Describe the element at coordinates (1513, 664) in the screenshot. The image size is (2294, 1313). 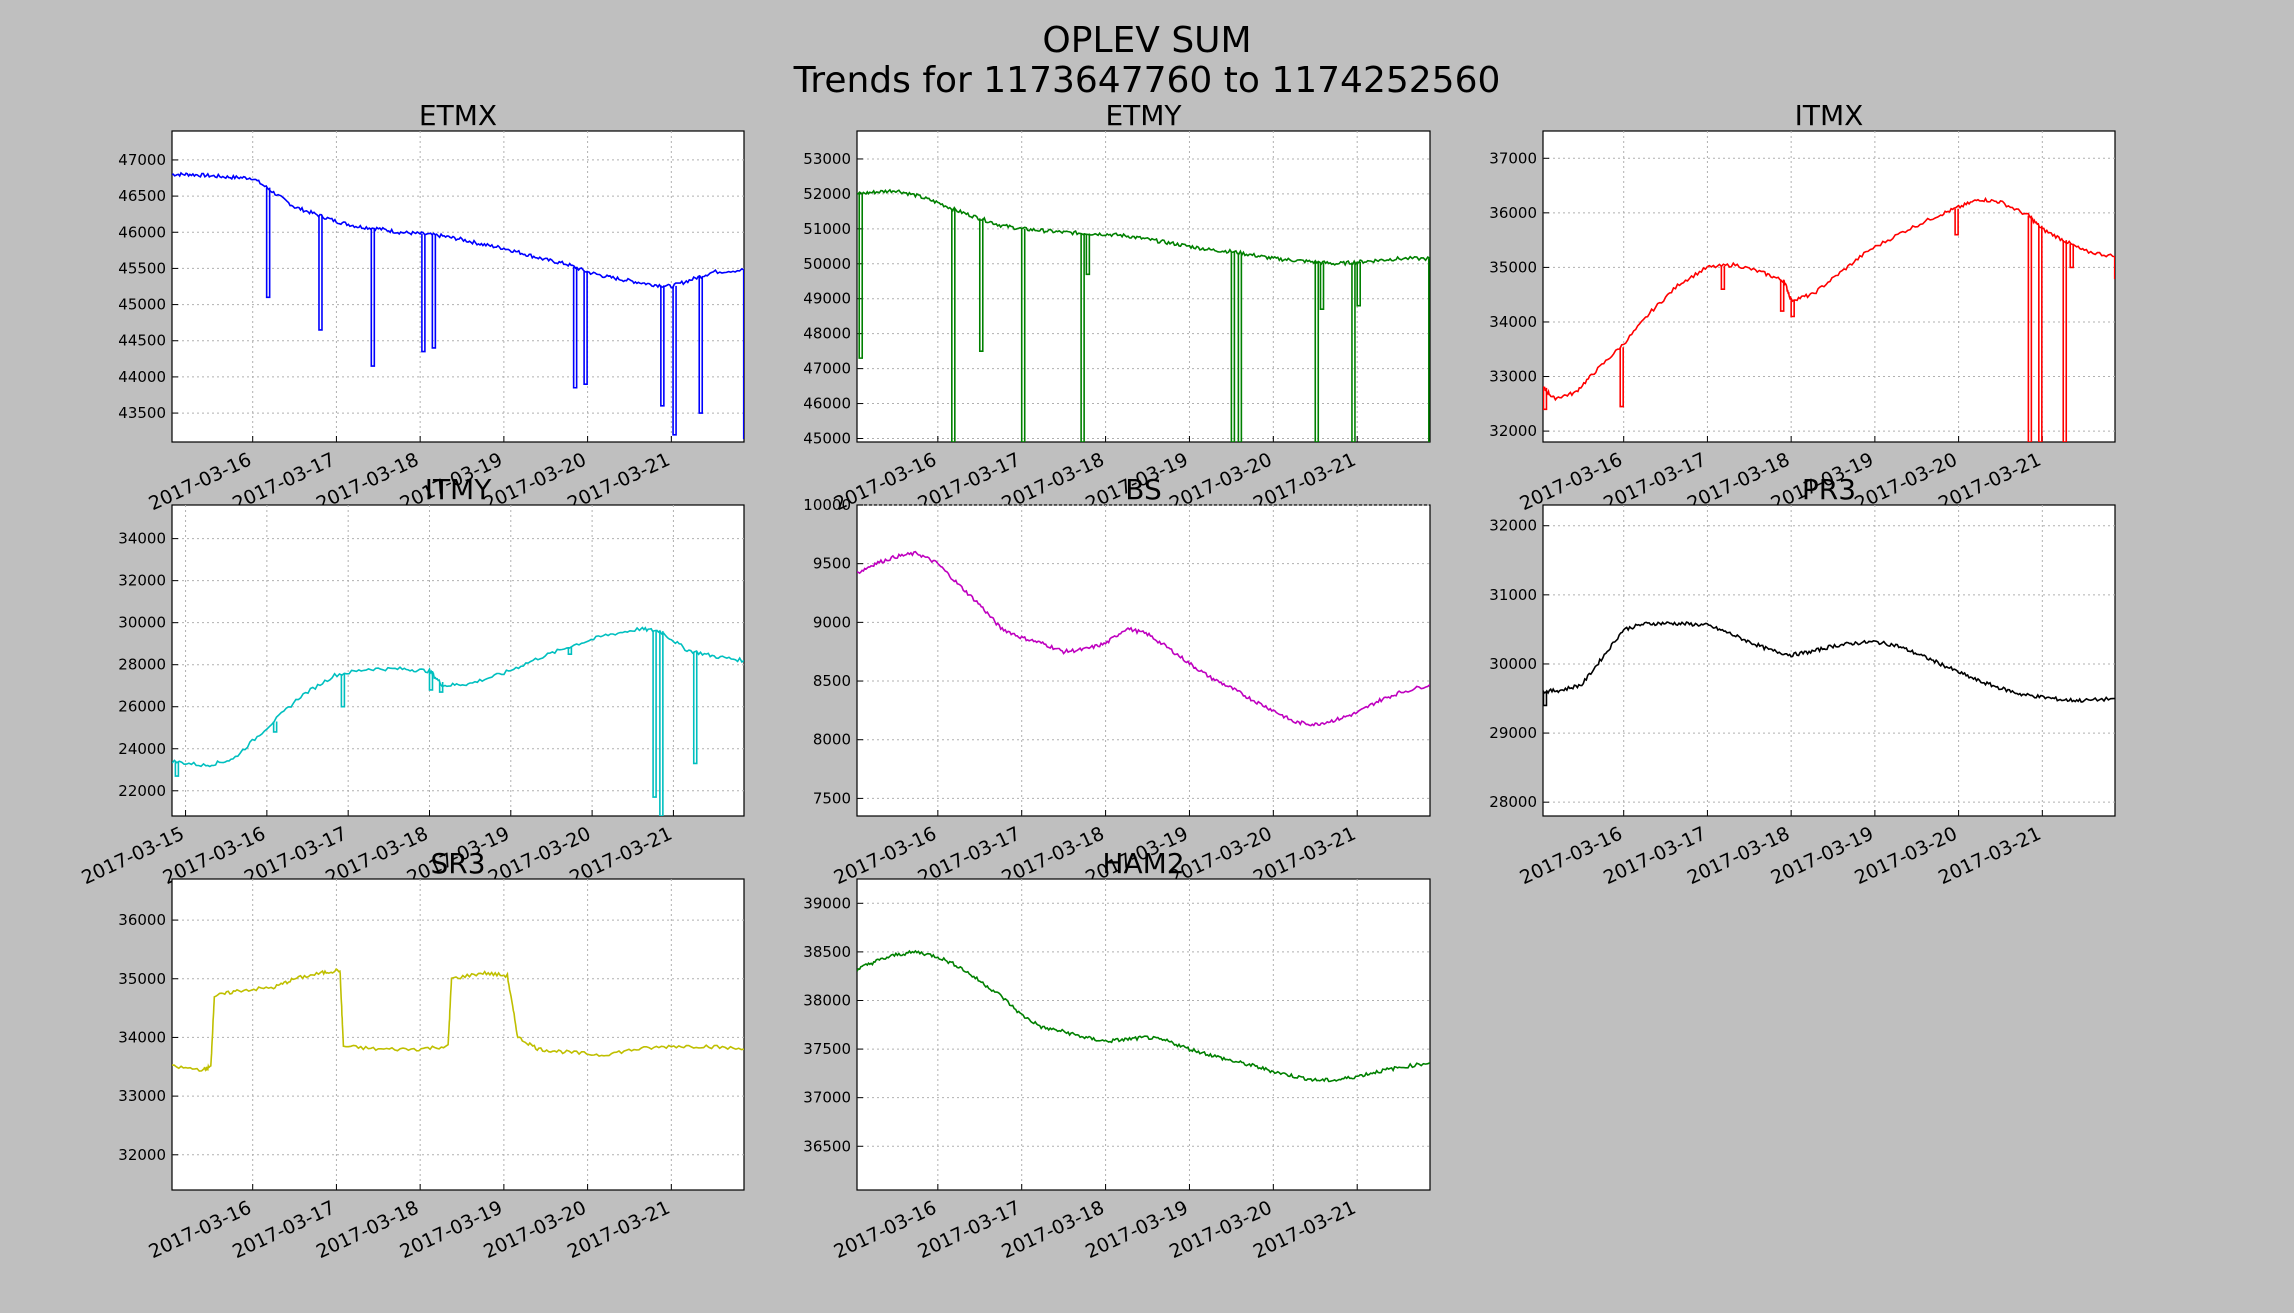
I see `pr3-ytick-label: 30000` at that location.